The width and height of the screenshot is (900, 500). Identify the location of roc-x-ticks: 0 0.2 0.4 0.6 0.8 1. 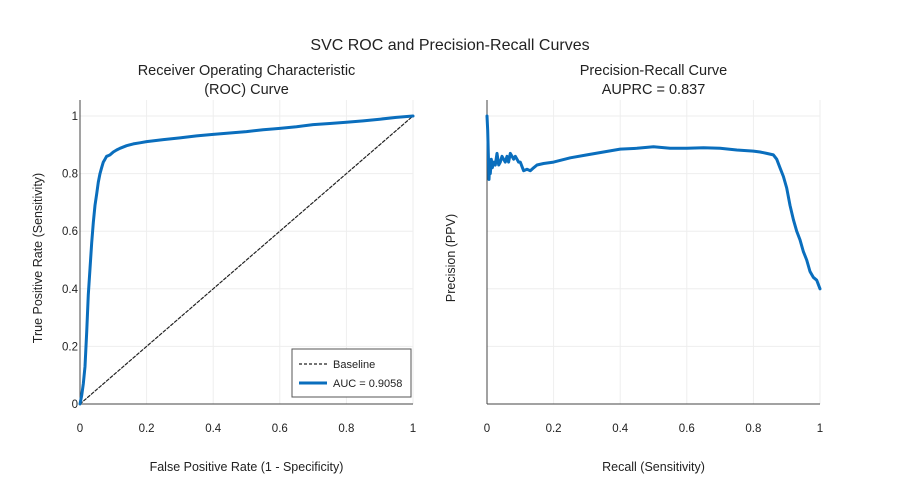
(246, 429).